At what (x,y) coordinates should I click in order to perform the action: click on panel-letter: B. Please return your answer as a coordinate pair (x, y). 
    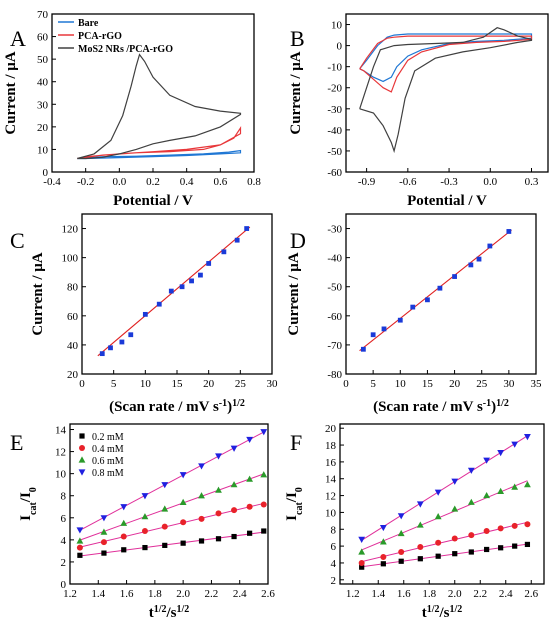
    Looking at the image, I should click on (297, 38).